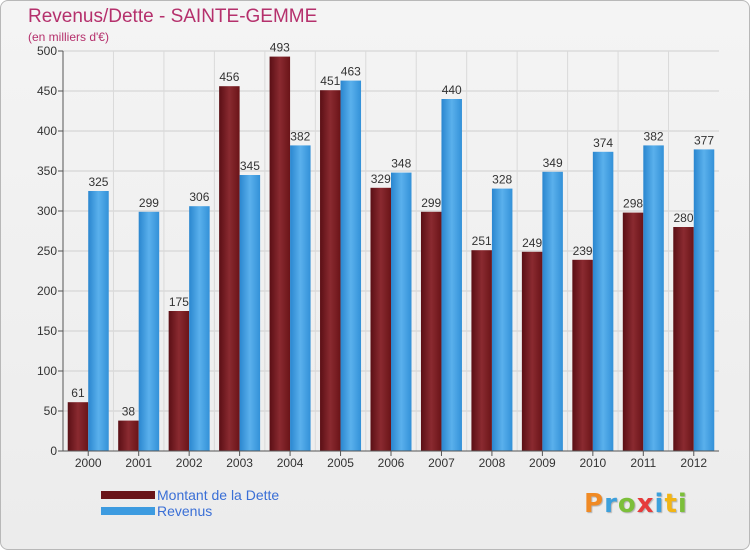  I want to click on bar-revenus-2012, so click(704, 300).